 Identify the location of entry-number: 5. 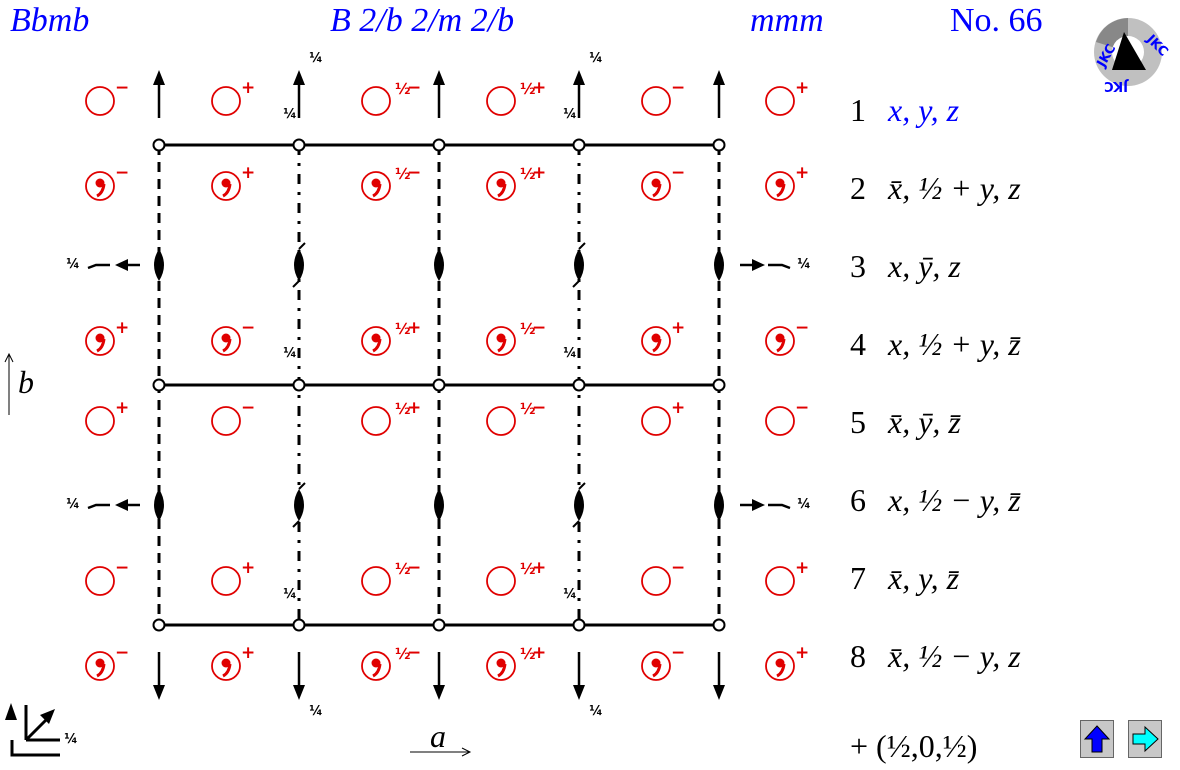
(858, 422).